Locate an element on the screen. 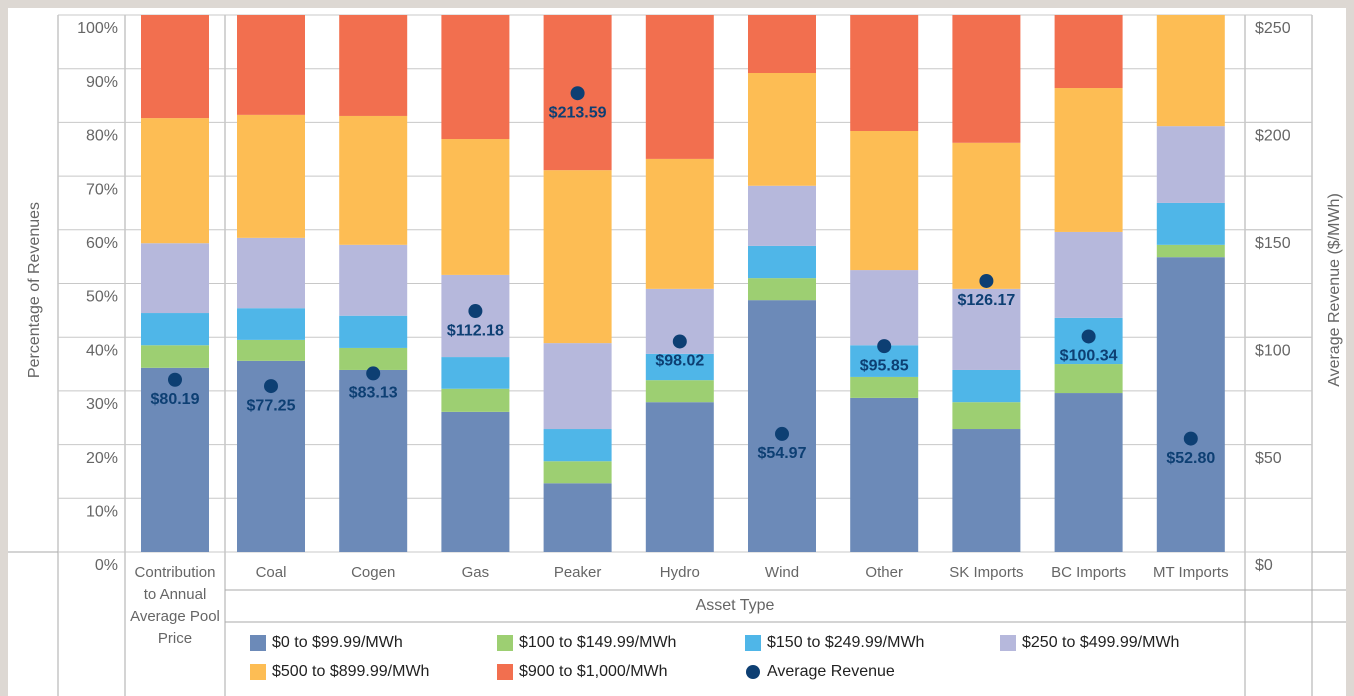  x-tick-label: Other is located at coordinates (884, 572).